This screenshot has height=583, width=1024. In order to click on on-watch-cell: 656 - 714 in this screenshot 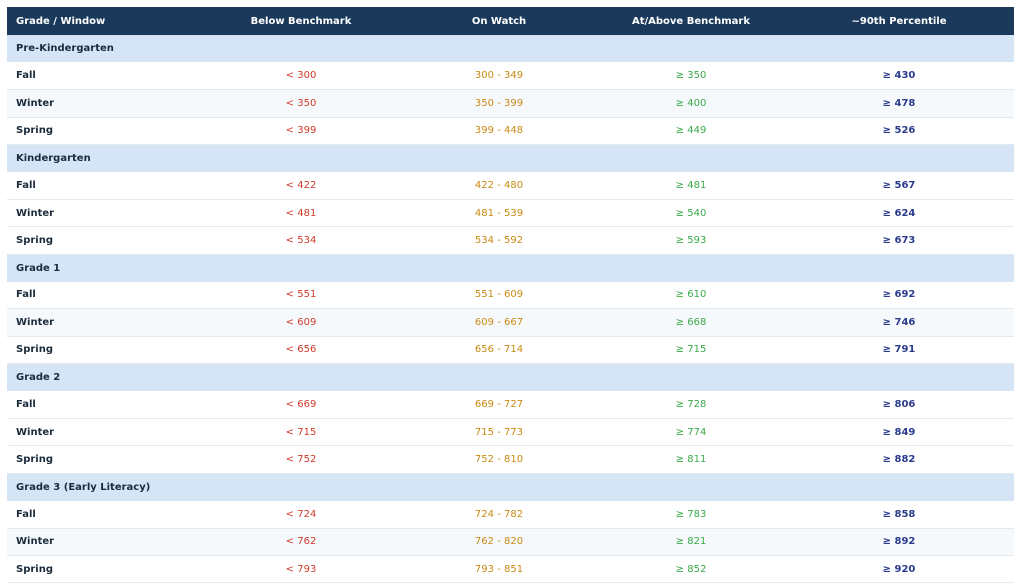, I will do `click(499, 350)`.